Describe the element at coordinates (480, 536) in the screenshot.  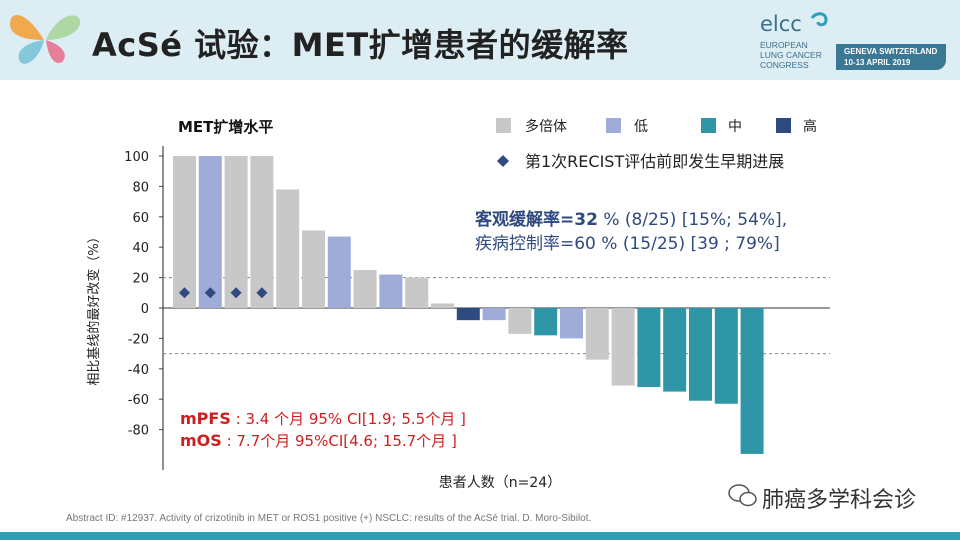
I see `footer-bar` at that location.